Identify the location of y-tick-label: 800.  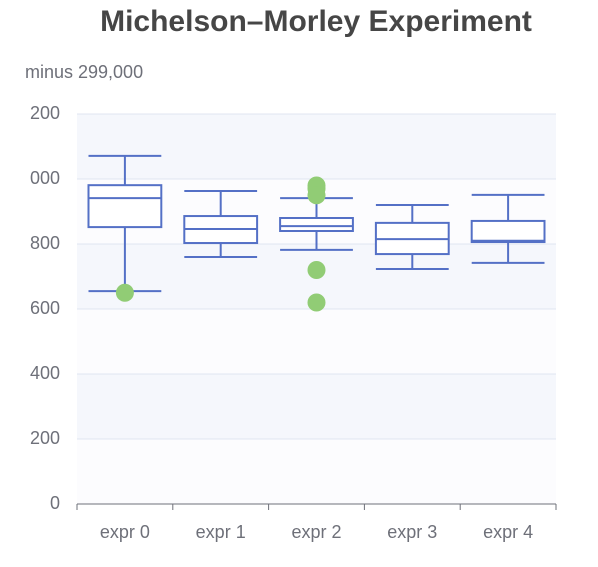
(45, 243).